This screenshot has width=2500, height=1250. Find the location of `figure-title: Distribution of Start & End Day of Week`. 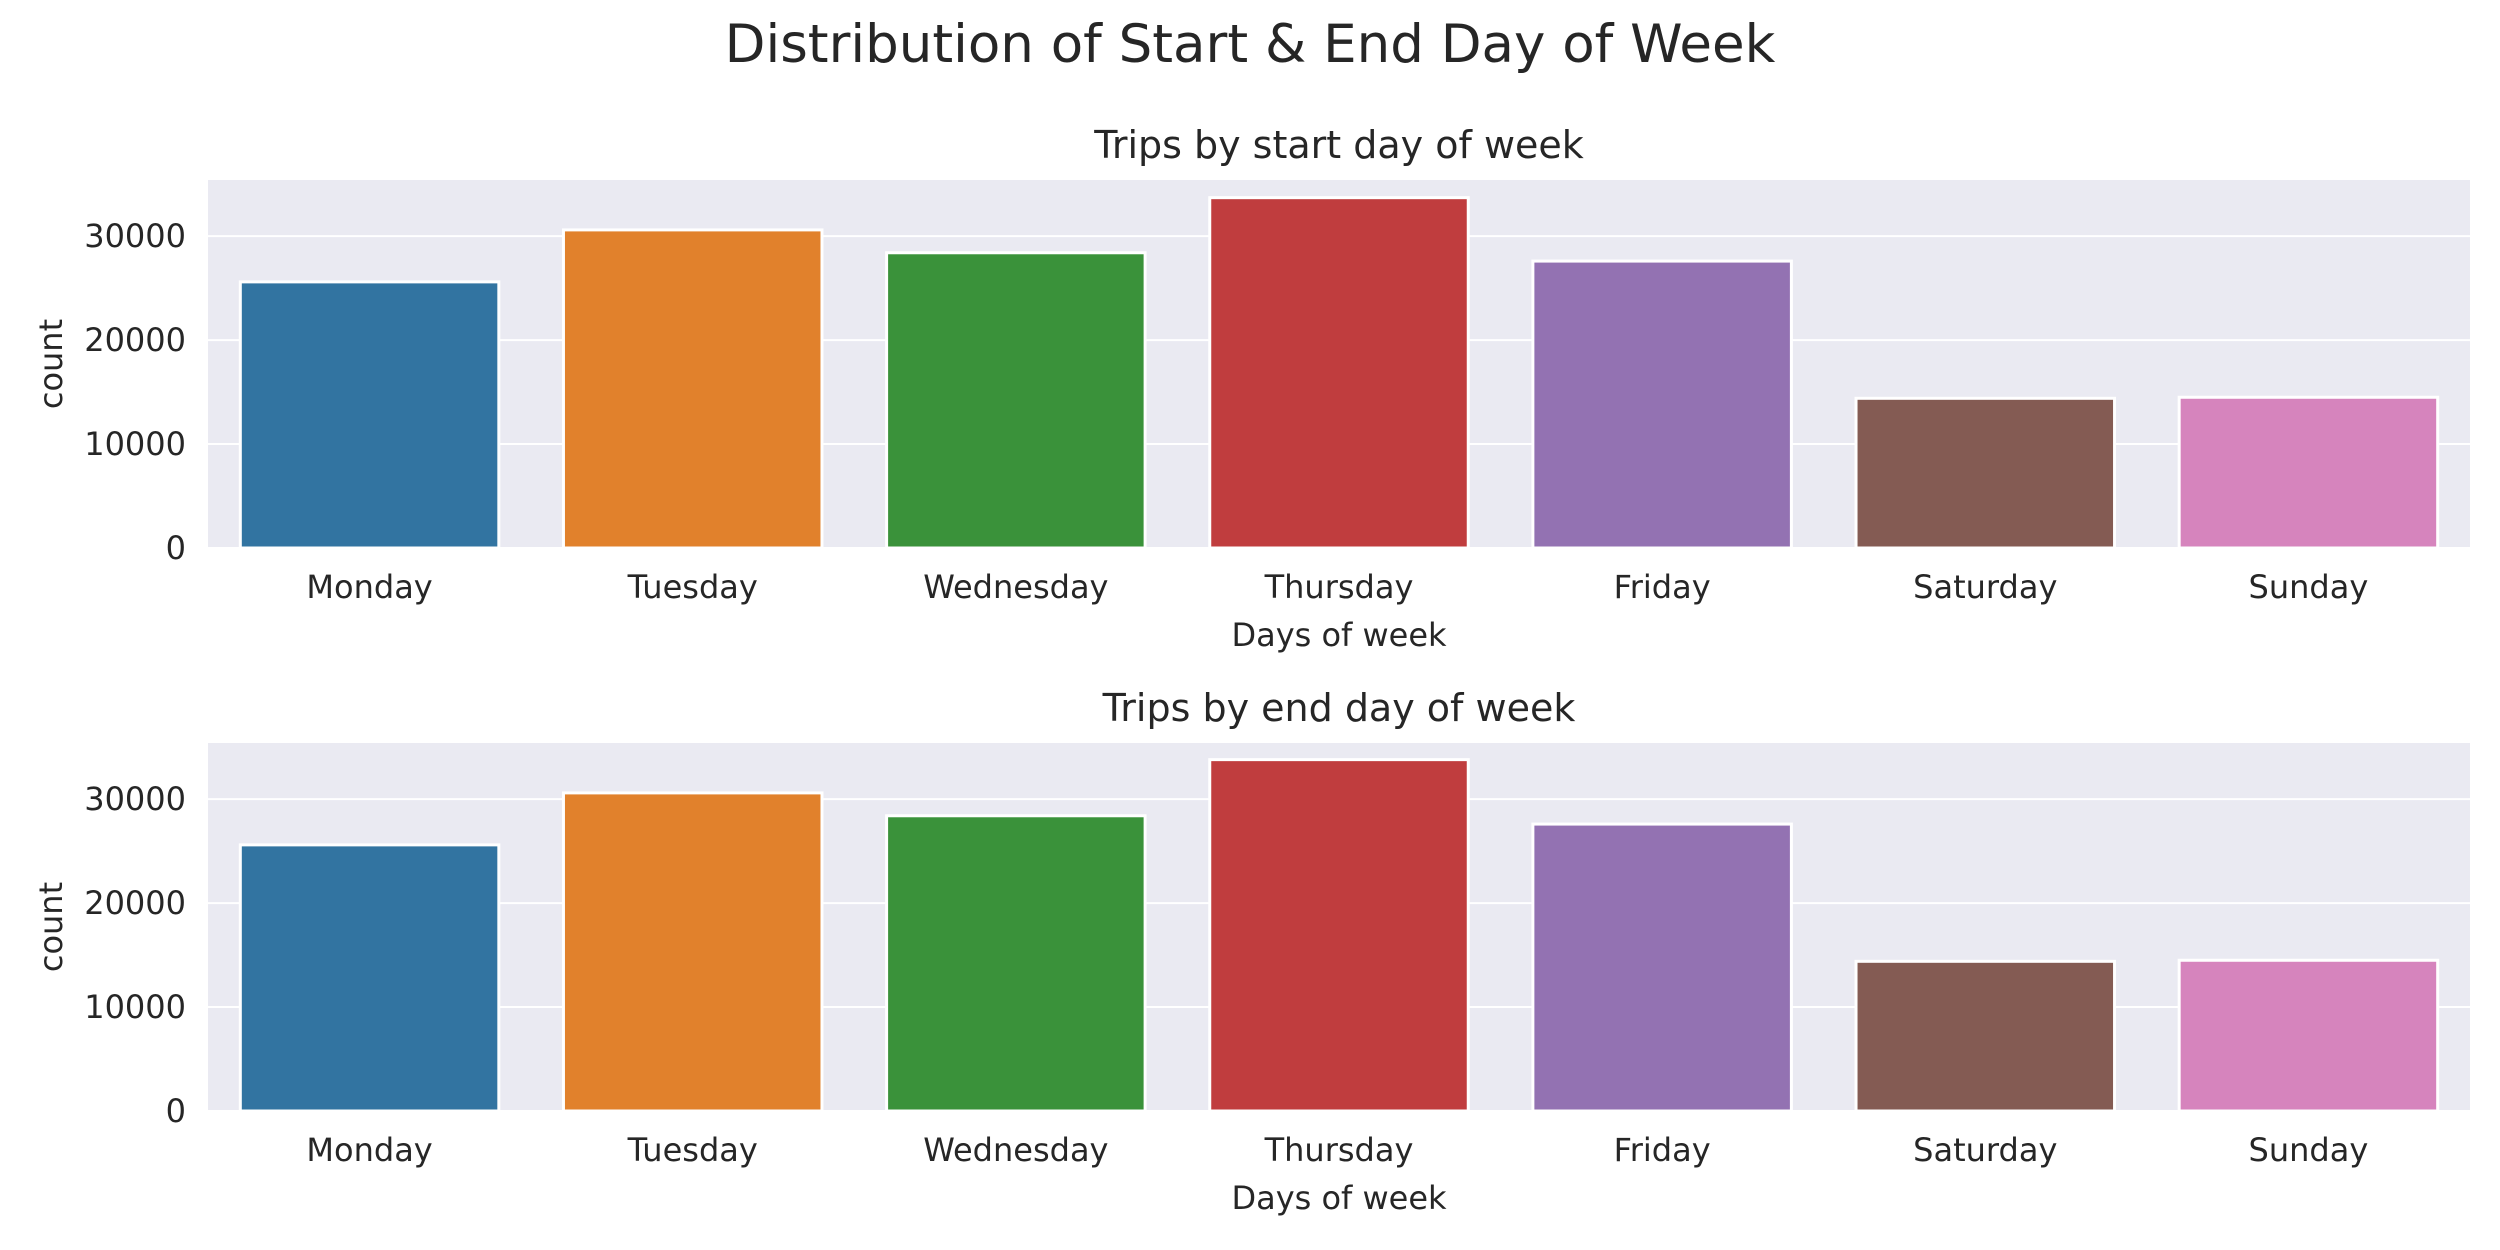

figure-title: Distribution of Start & End Day of Week is located at coordinates (1250, 44).